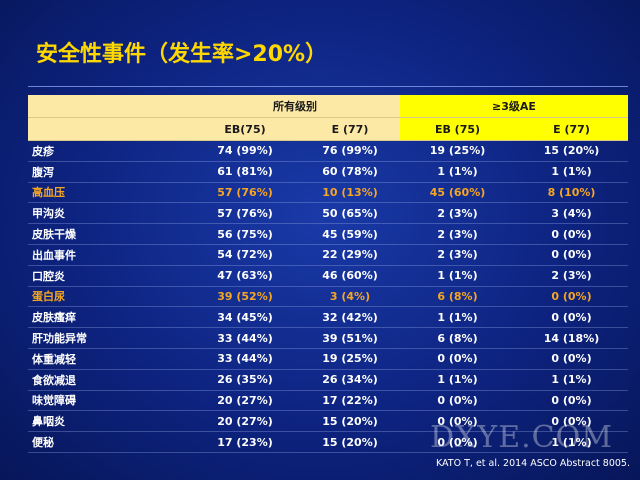 This screenshot has width=640, height=480. Describe the element at coordinates (109, 380) in the screenshot. I see `row-label: 食欲减退` at that location.